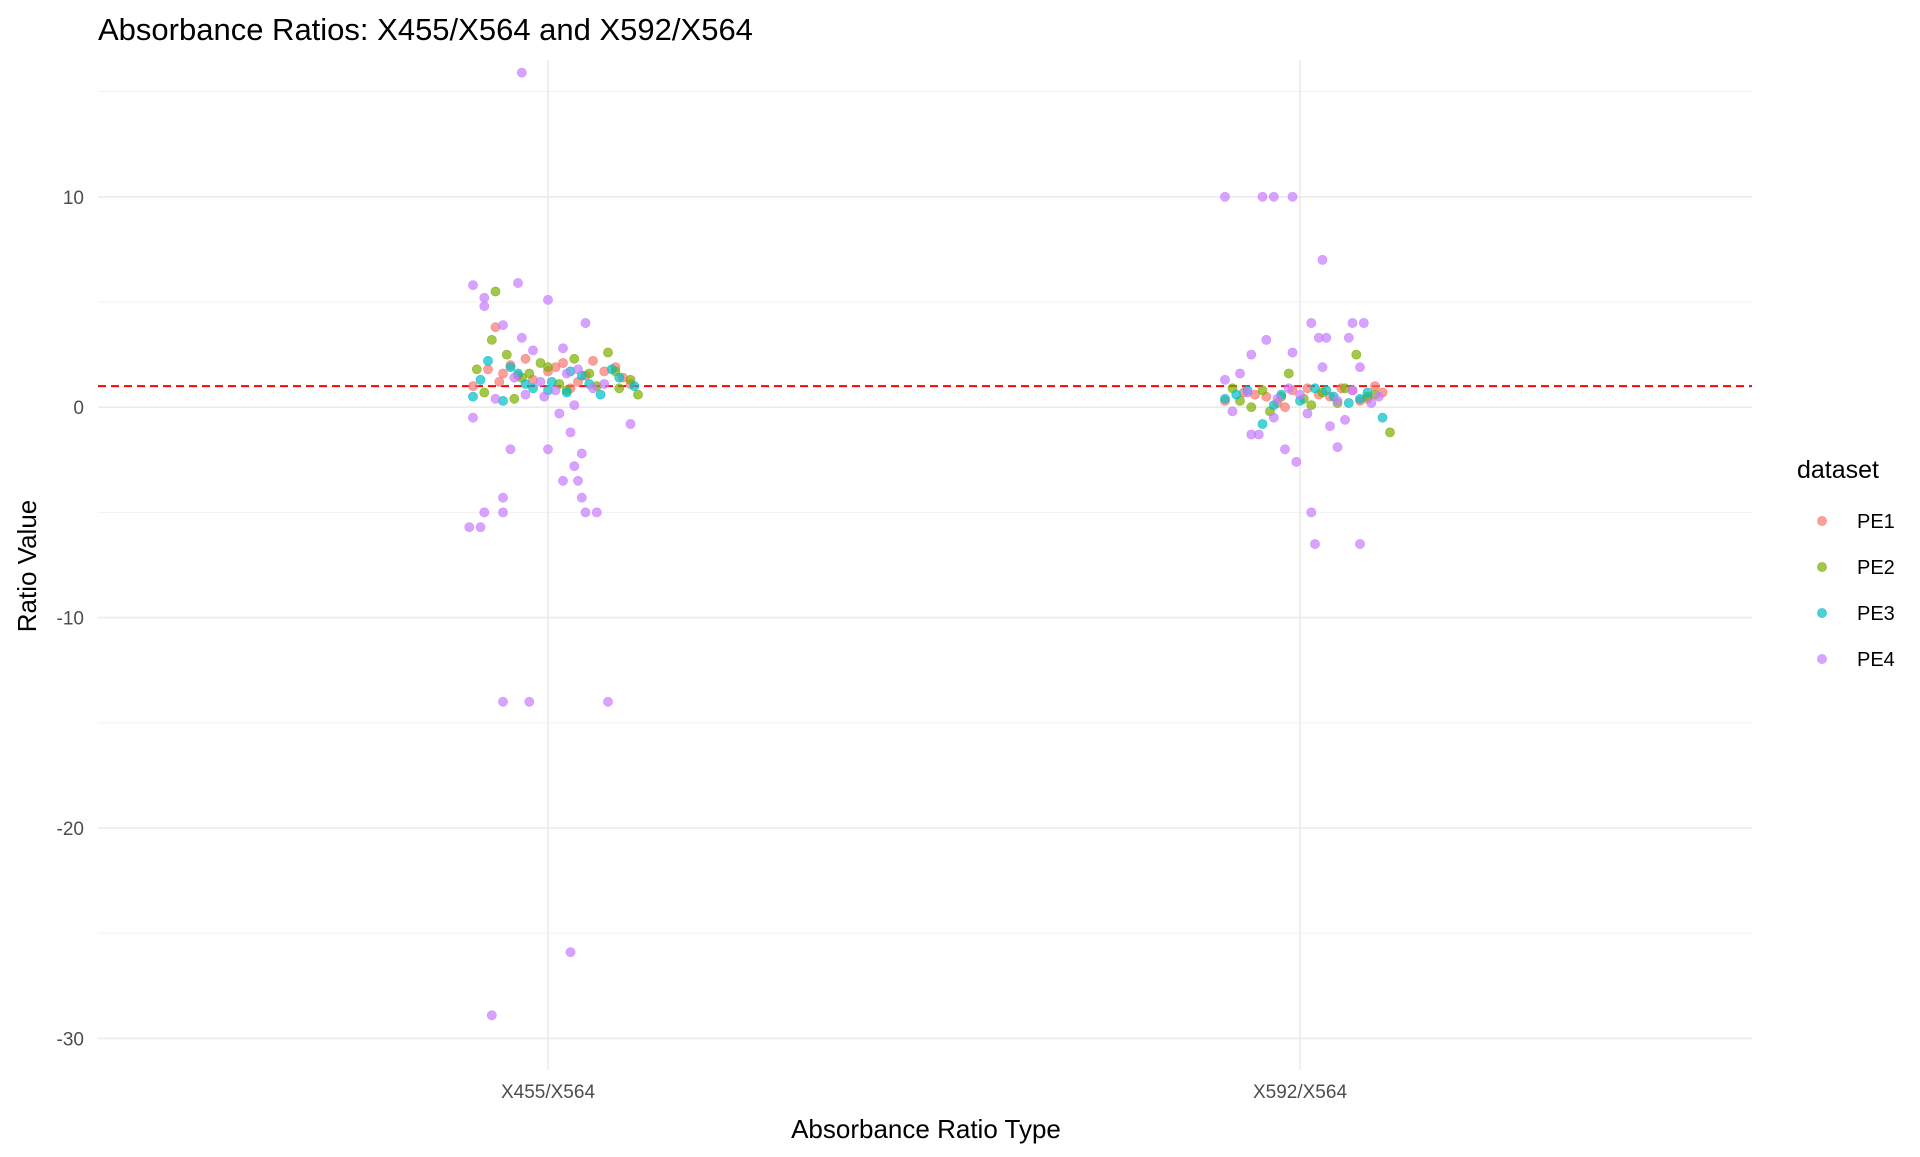  I want to click on series-pe2, so click(933, 362).